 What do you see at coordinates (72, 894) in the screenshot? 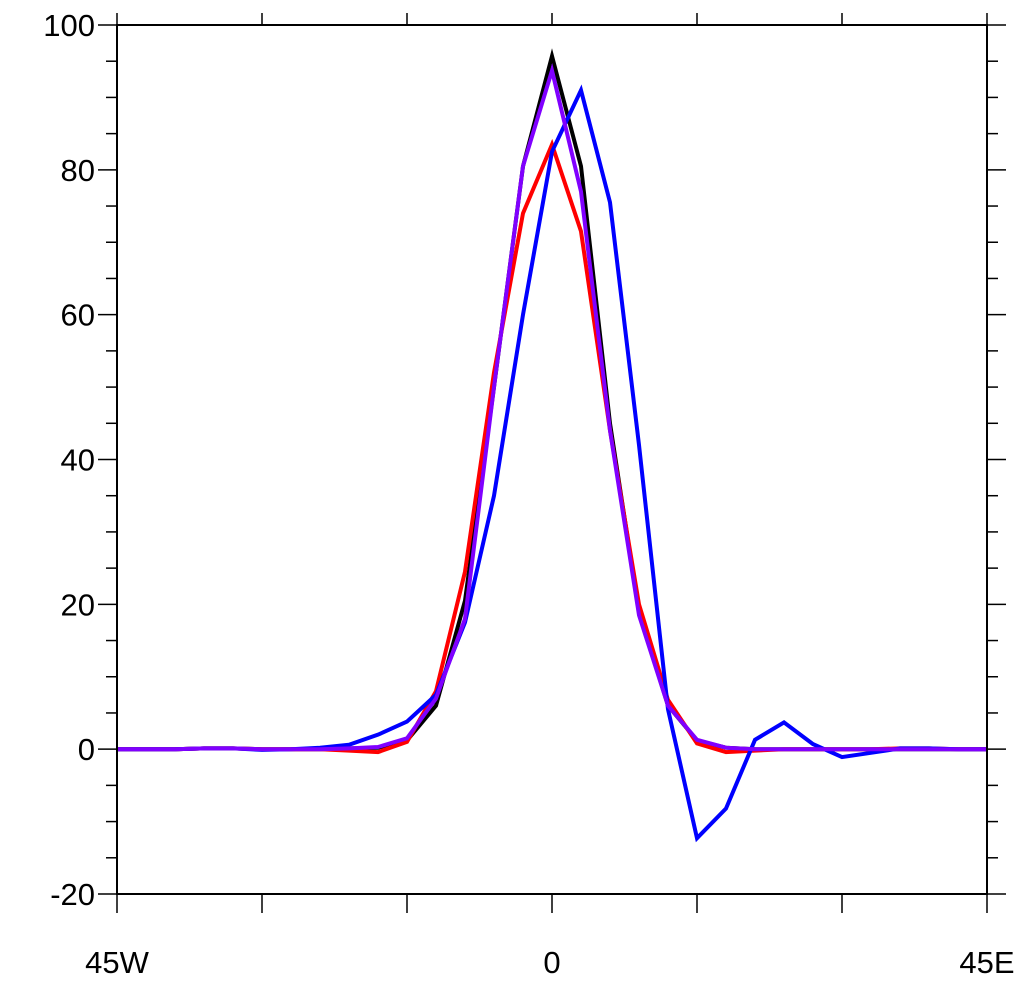
I see `y-tick-label: -20` at bounding box center [72, 894].